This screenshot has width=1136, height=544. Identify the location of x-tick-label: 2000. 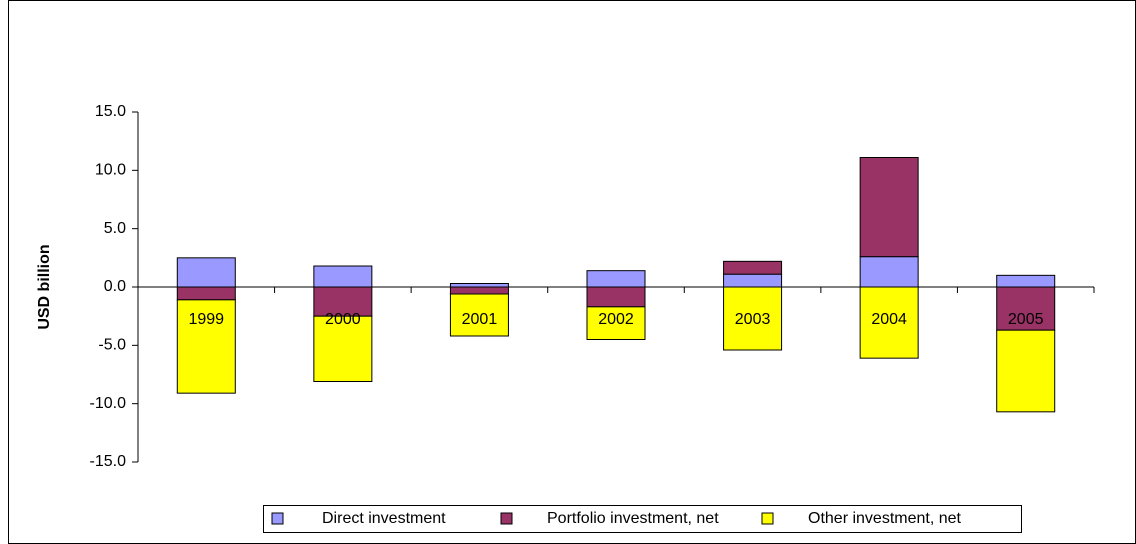
(343, 319).